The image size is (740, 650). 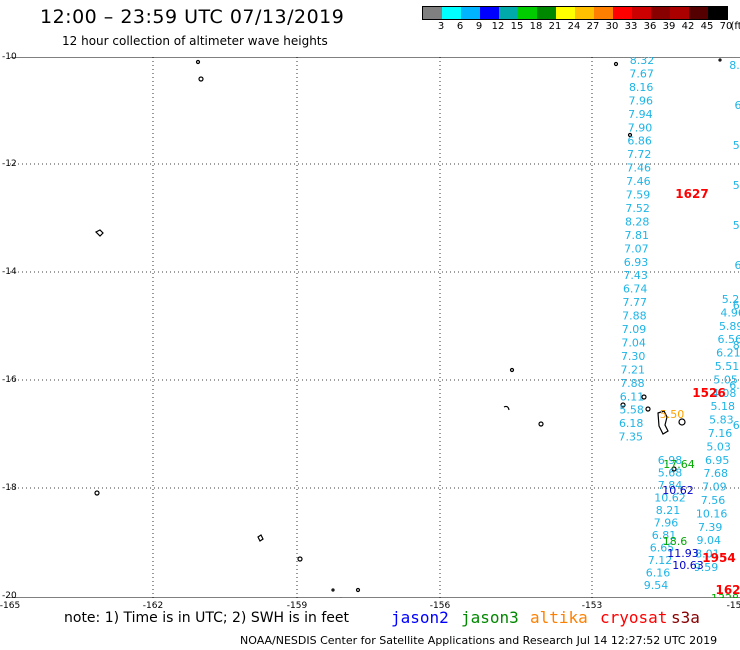 I want to click on wave-height-value: 7.84, so click(x=670, y=485).